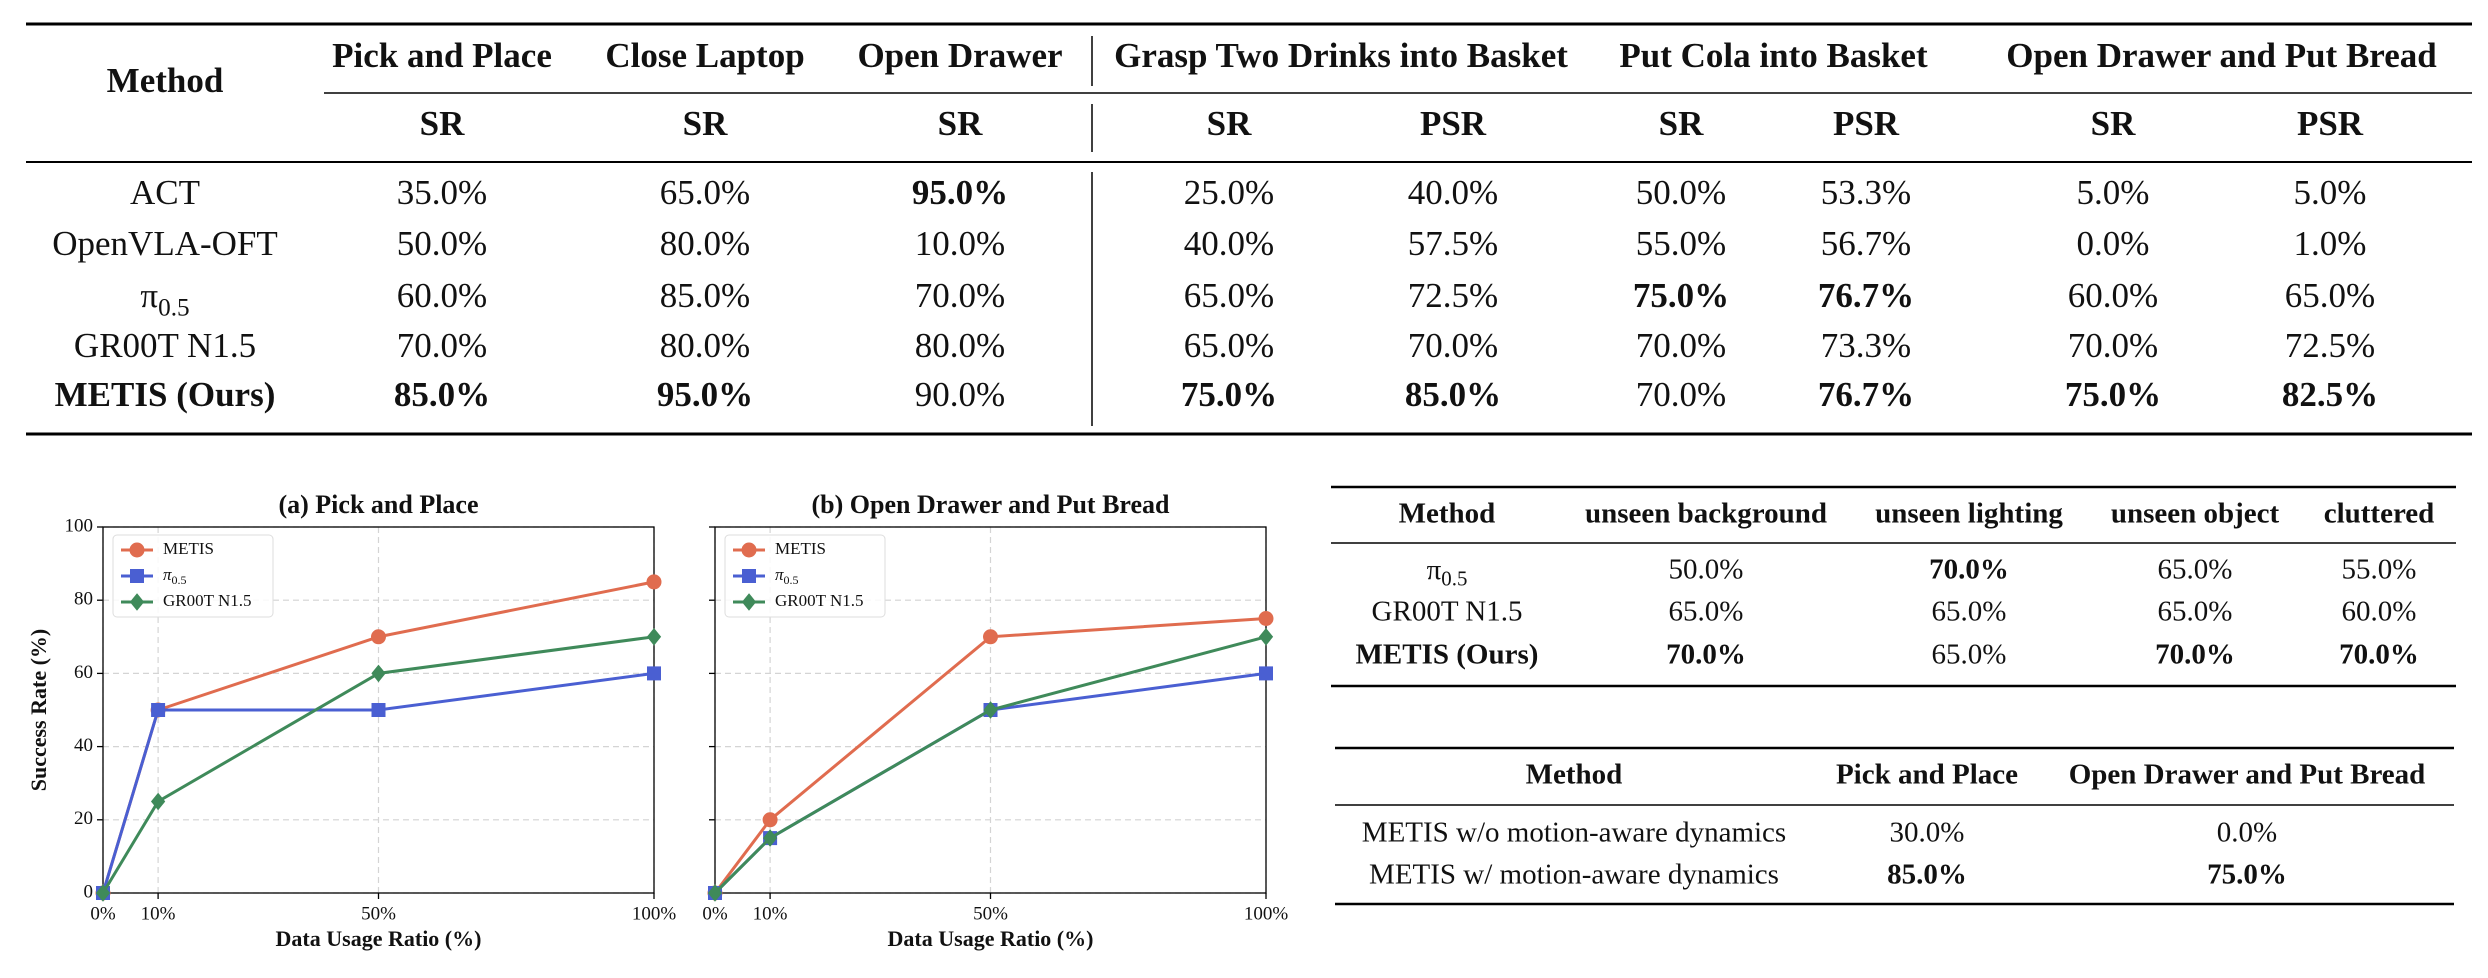  I want to click on header-method: Method, so click(165, 80).